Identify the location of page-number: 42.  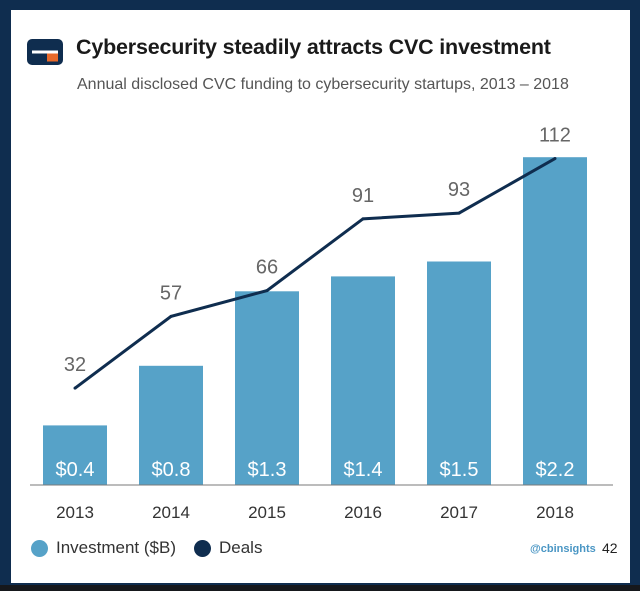
(610, 548).